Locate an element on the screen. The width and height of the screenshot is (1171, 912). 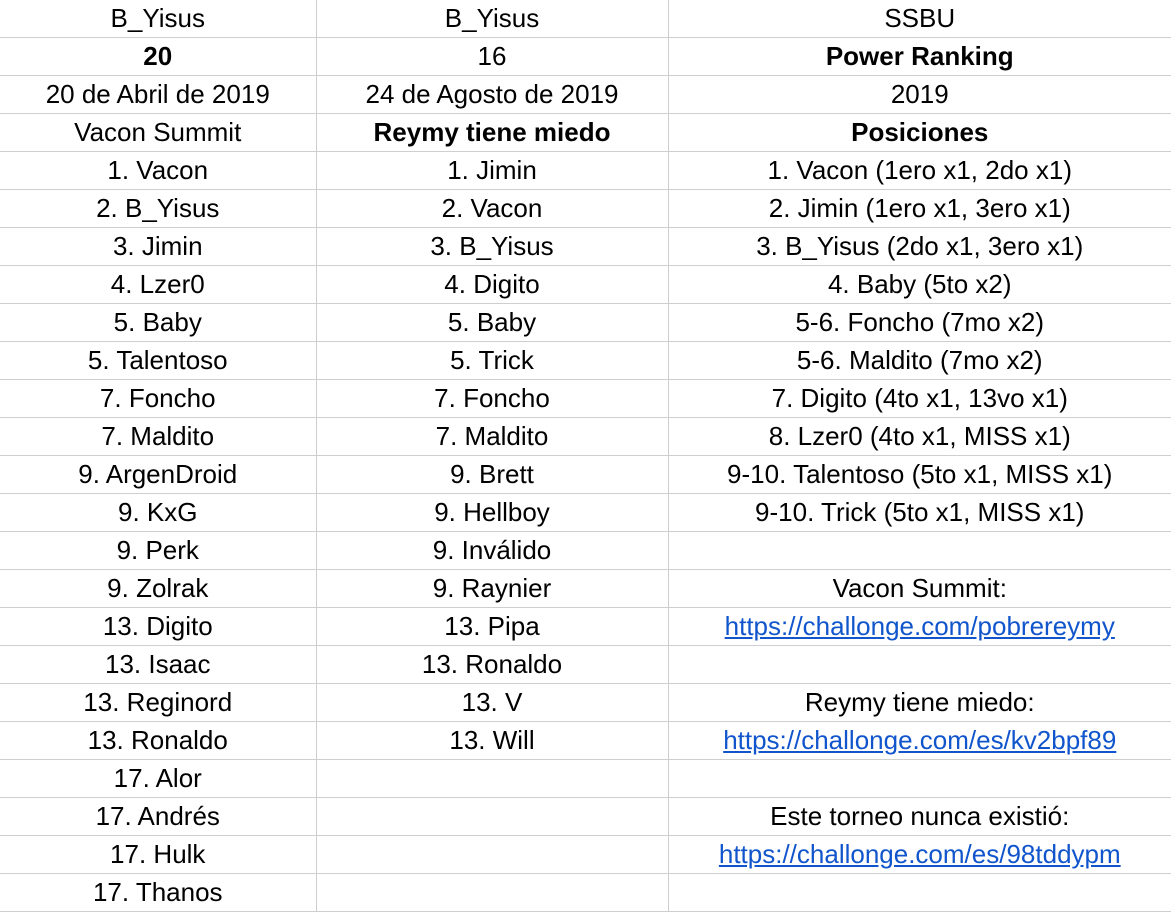
cell-vacon-summit: 17. Andrés is located at coordinates (158, 816).